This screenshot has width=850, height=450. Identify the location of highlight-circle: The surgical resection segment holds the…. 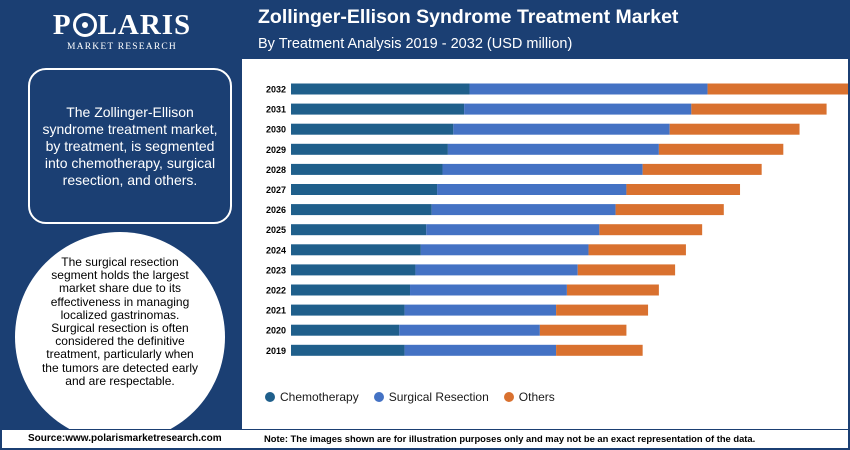
(120, 330).